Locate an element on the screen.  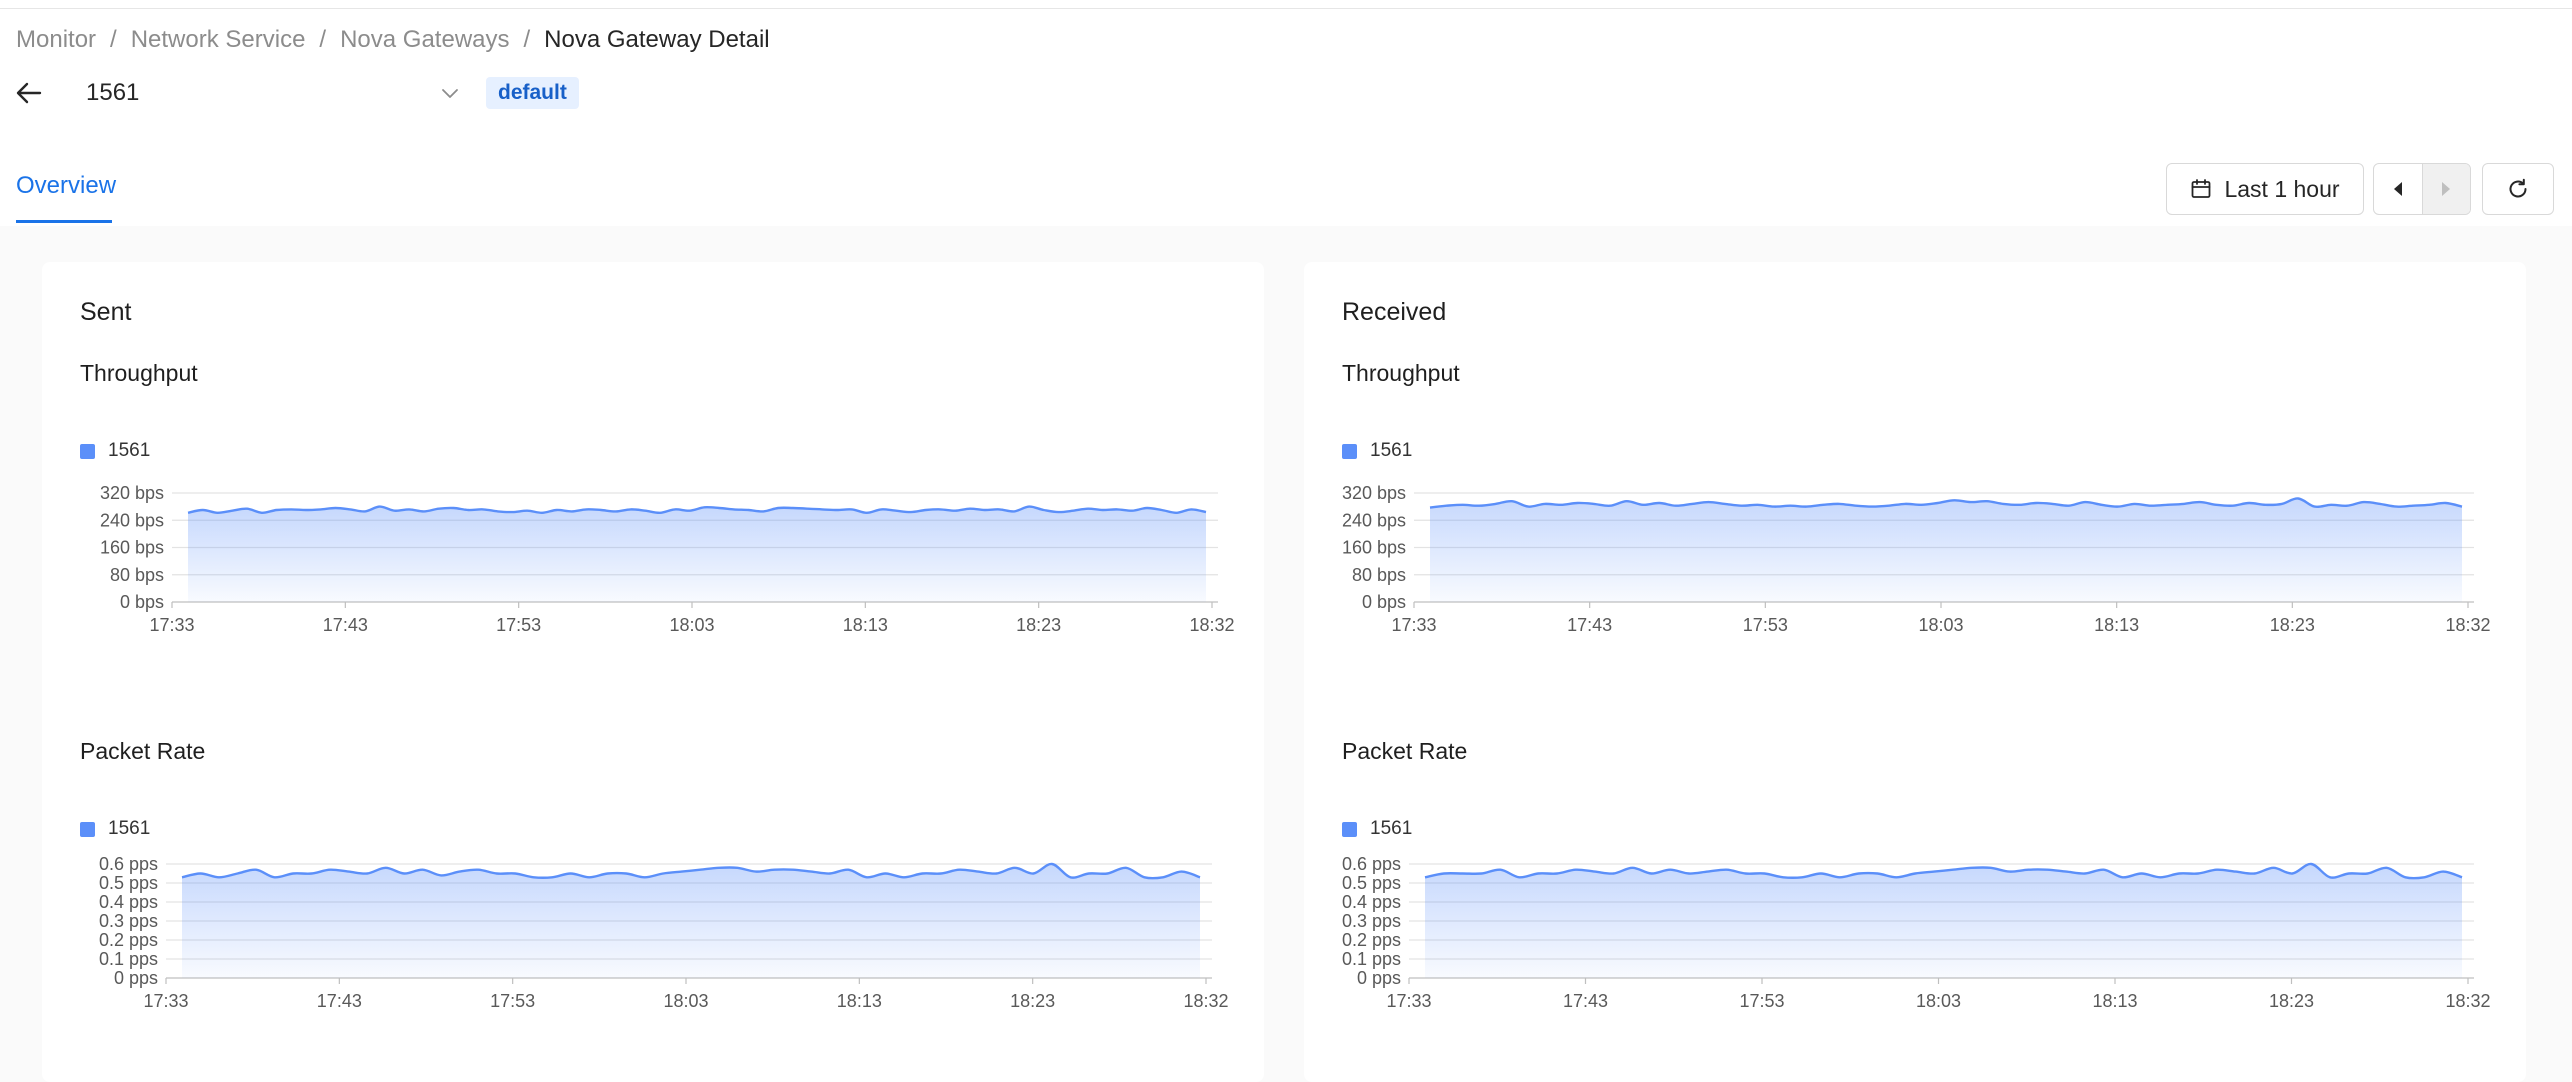
chevron-down-icon is located at coordinates (450, 93).